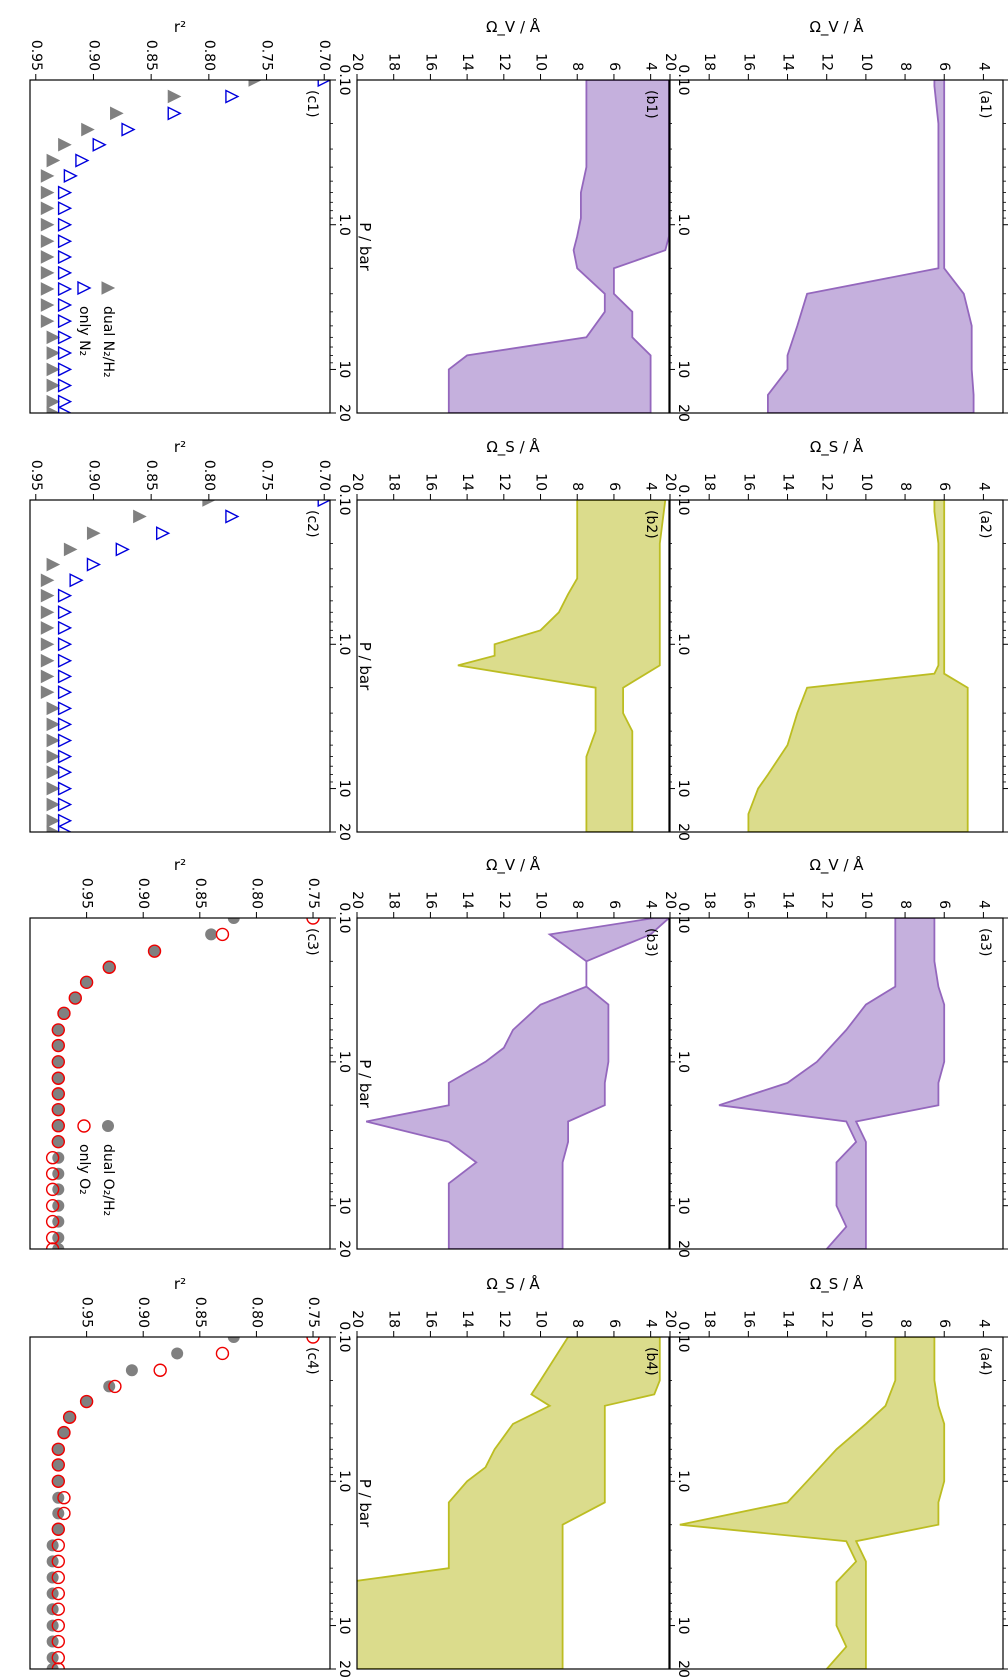 This screenshot has width=1008, height=1677. I want to click on y-tick-label: 0.95, so click(87, 893).